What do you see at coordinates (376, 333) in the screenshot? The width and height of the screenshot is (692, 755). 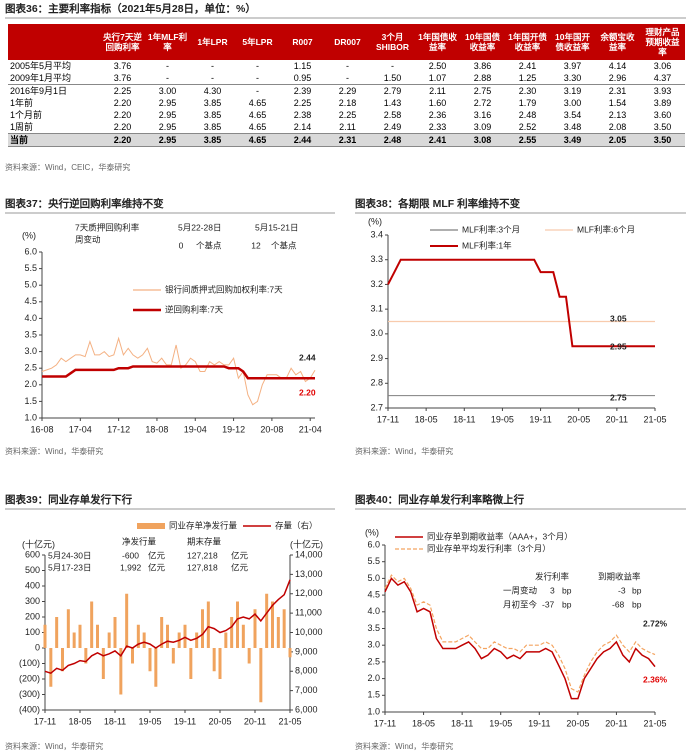 I see `y-tick-label: 3.0` at bounding box center [376, 333].